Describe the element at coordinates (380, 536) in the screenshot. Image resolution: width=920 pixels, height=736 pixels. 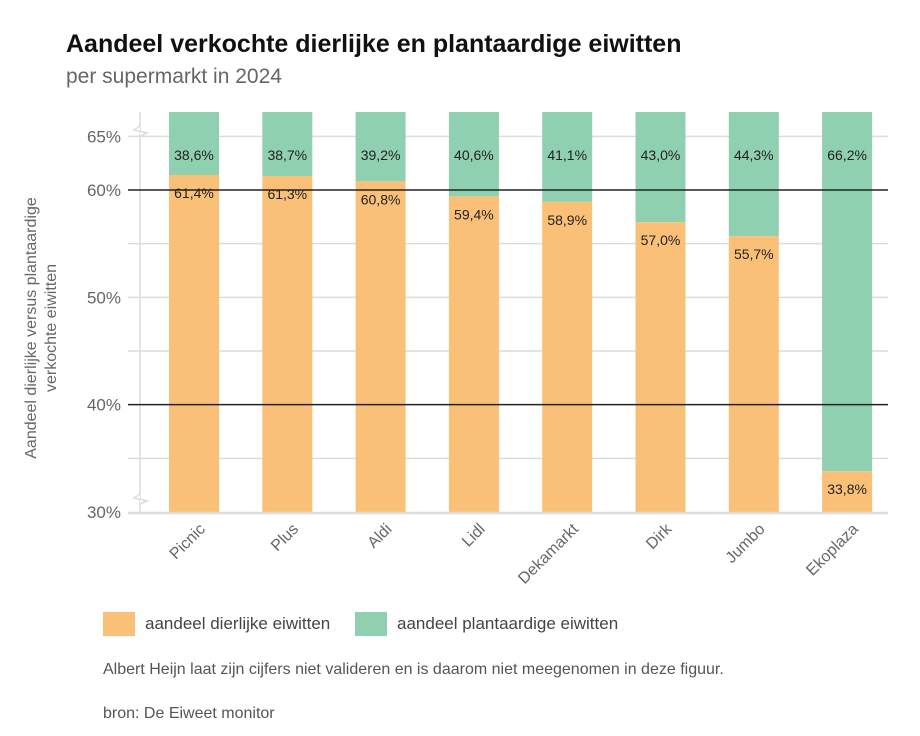
I see `x-tick-label: Aldi` at that location.